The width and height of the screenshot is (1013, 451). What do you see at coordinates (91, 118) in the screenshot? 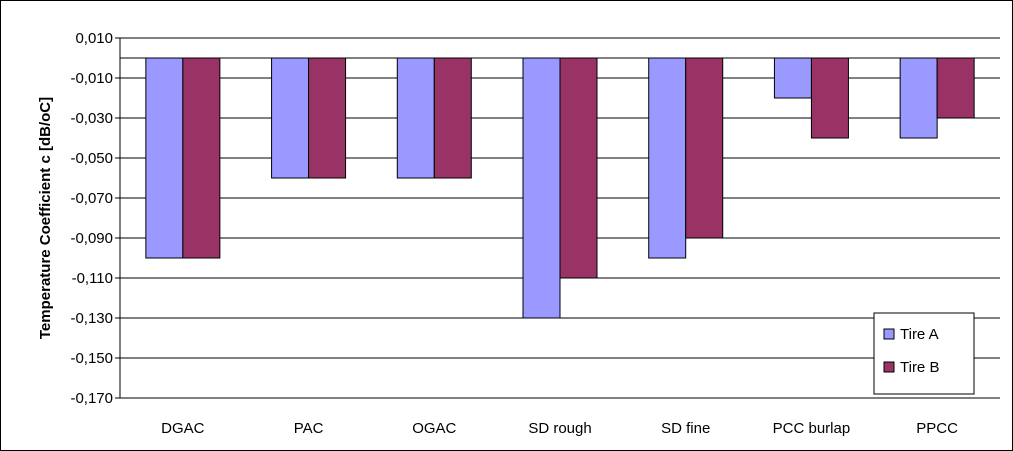
I see `y-tick-label: -0,030` at bounding box center [91, 118].